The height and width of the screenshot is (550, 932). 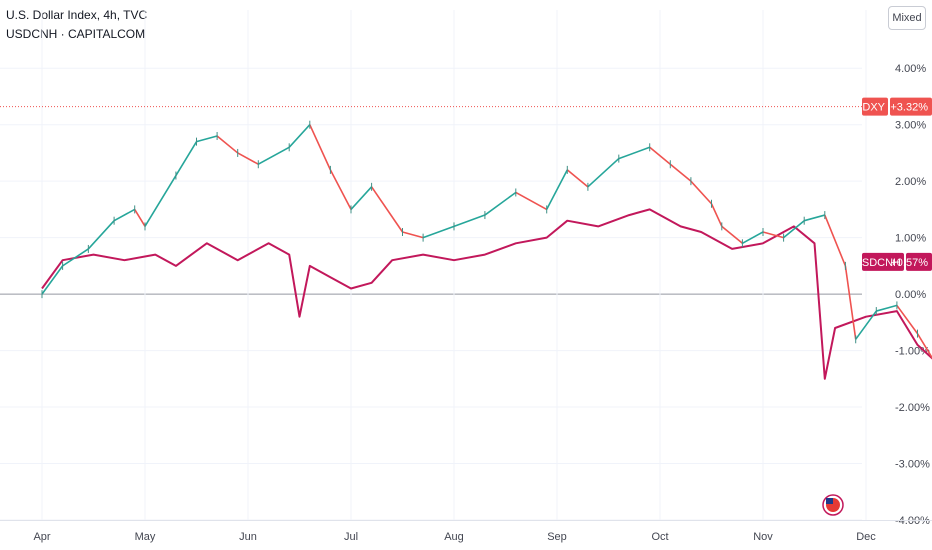 What do you see at coordinates (909, 263) in the screenshot?
I see `series-tag-value: +0.57%` at bounding box center [909, 263].